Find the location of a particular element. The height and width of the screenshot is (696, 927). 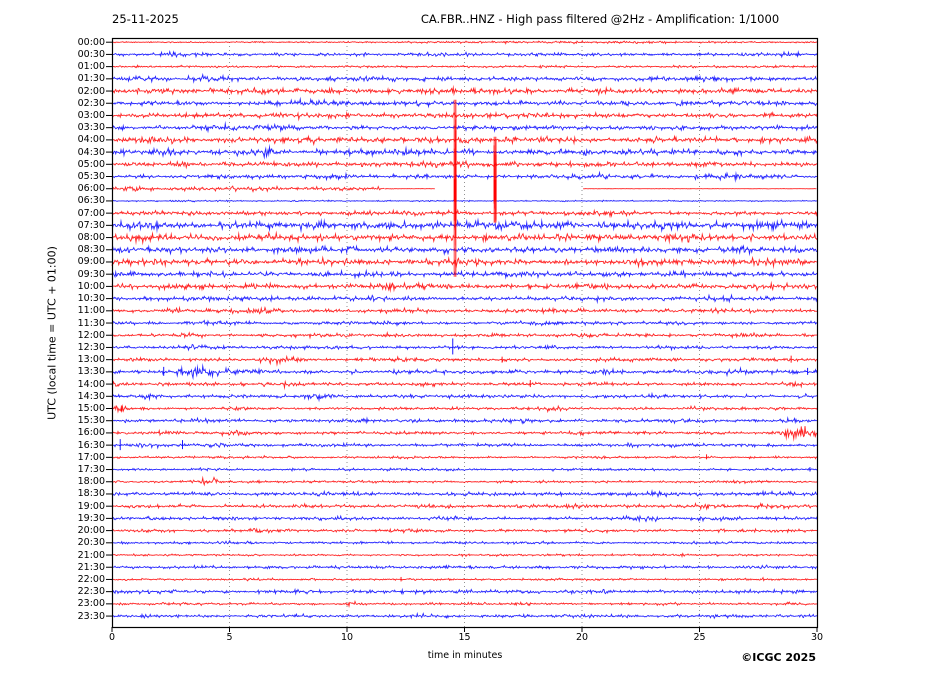

row-time-label: 00:00 is located at coordinates (91, 42).